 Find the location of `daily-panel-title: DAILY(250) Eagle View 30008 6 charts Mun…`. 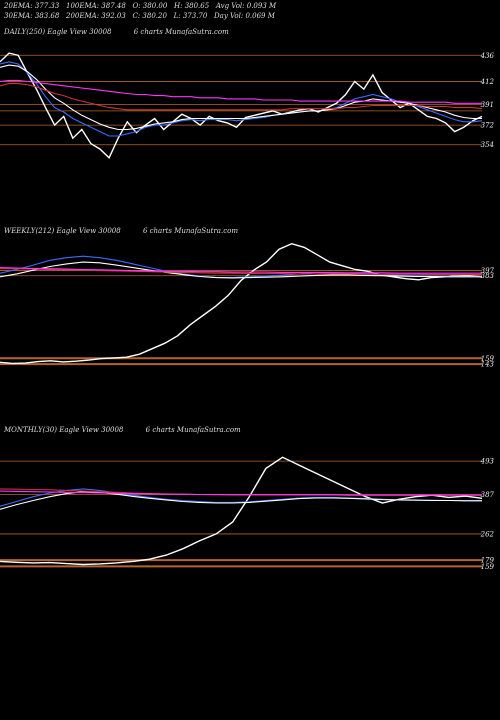

daily-panel-title: DAILY(250) Eagle View 30008 6 charts Mun… is located at coordinates (116, 32).